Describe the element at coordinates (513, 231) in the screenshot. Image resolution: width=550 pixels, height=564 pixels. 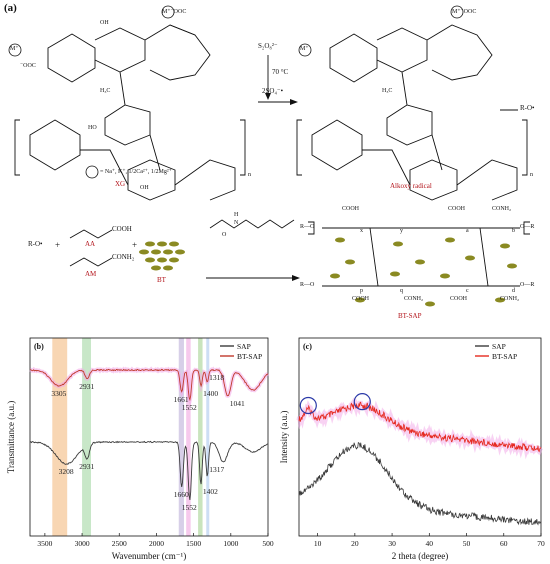
I see `subscript-b: b` at that location.